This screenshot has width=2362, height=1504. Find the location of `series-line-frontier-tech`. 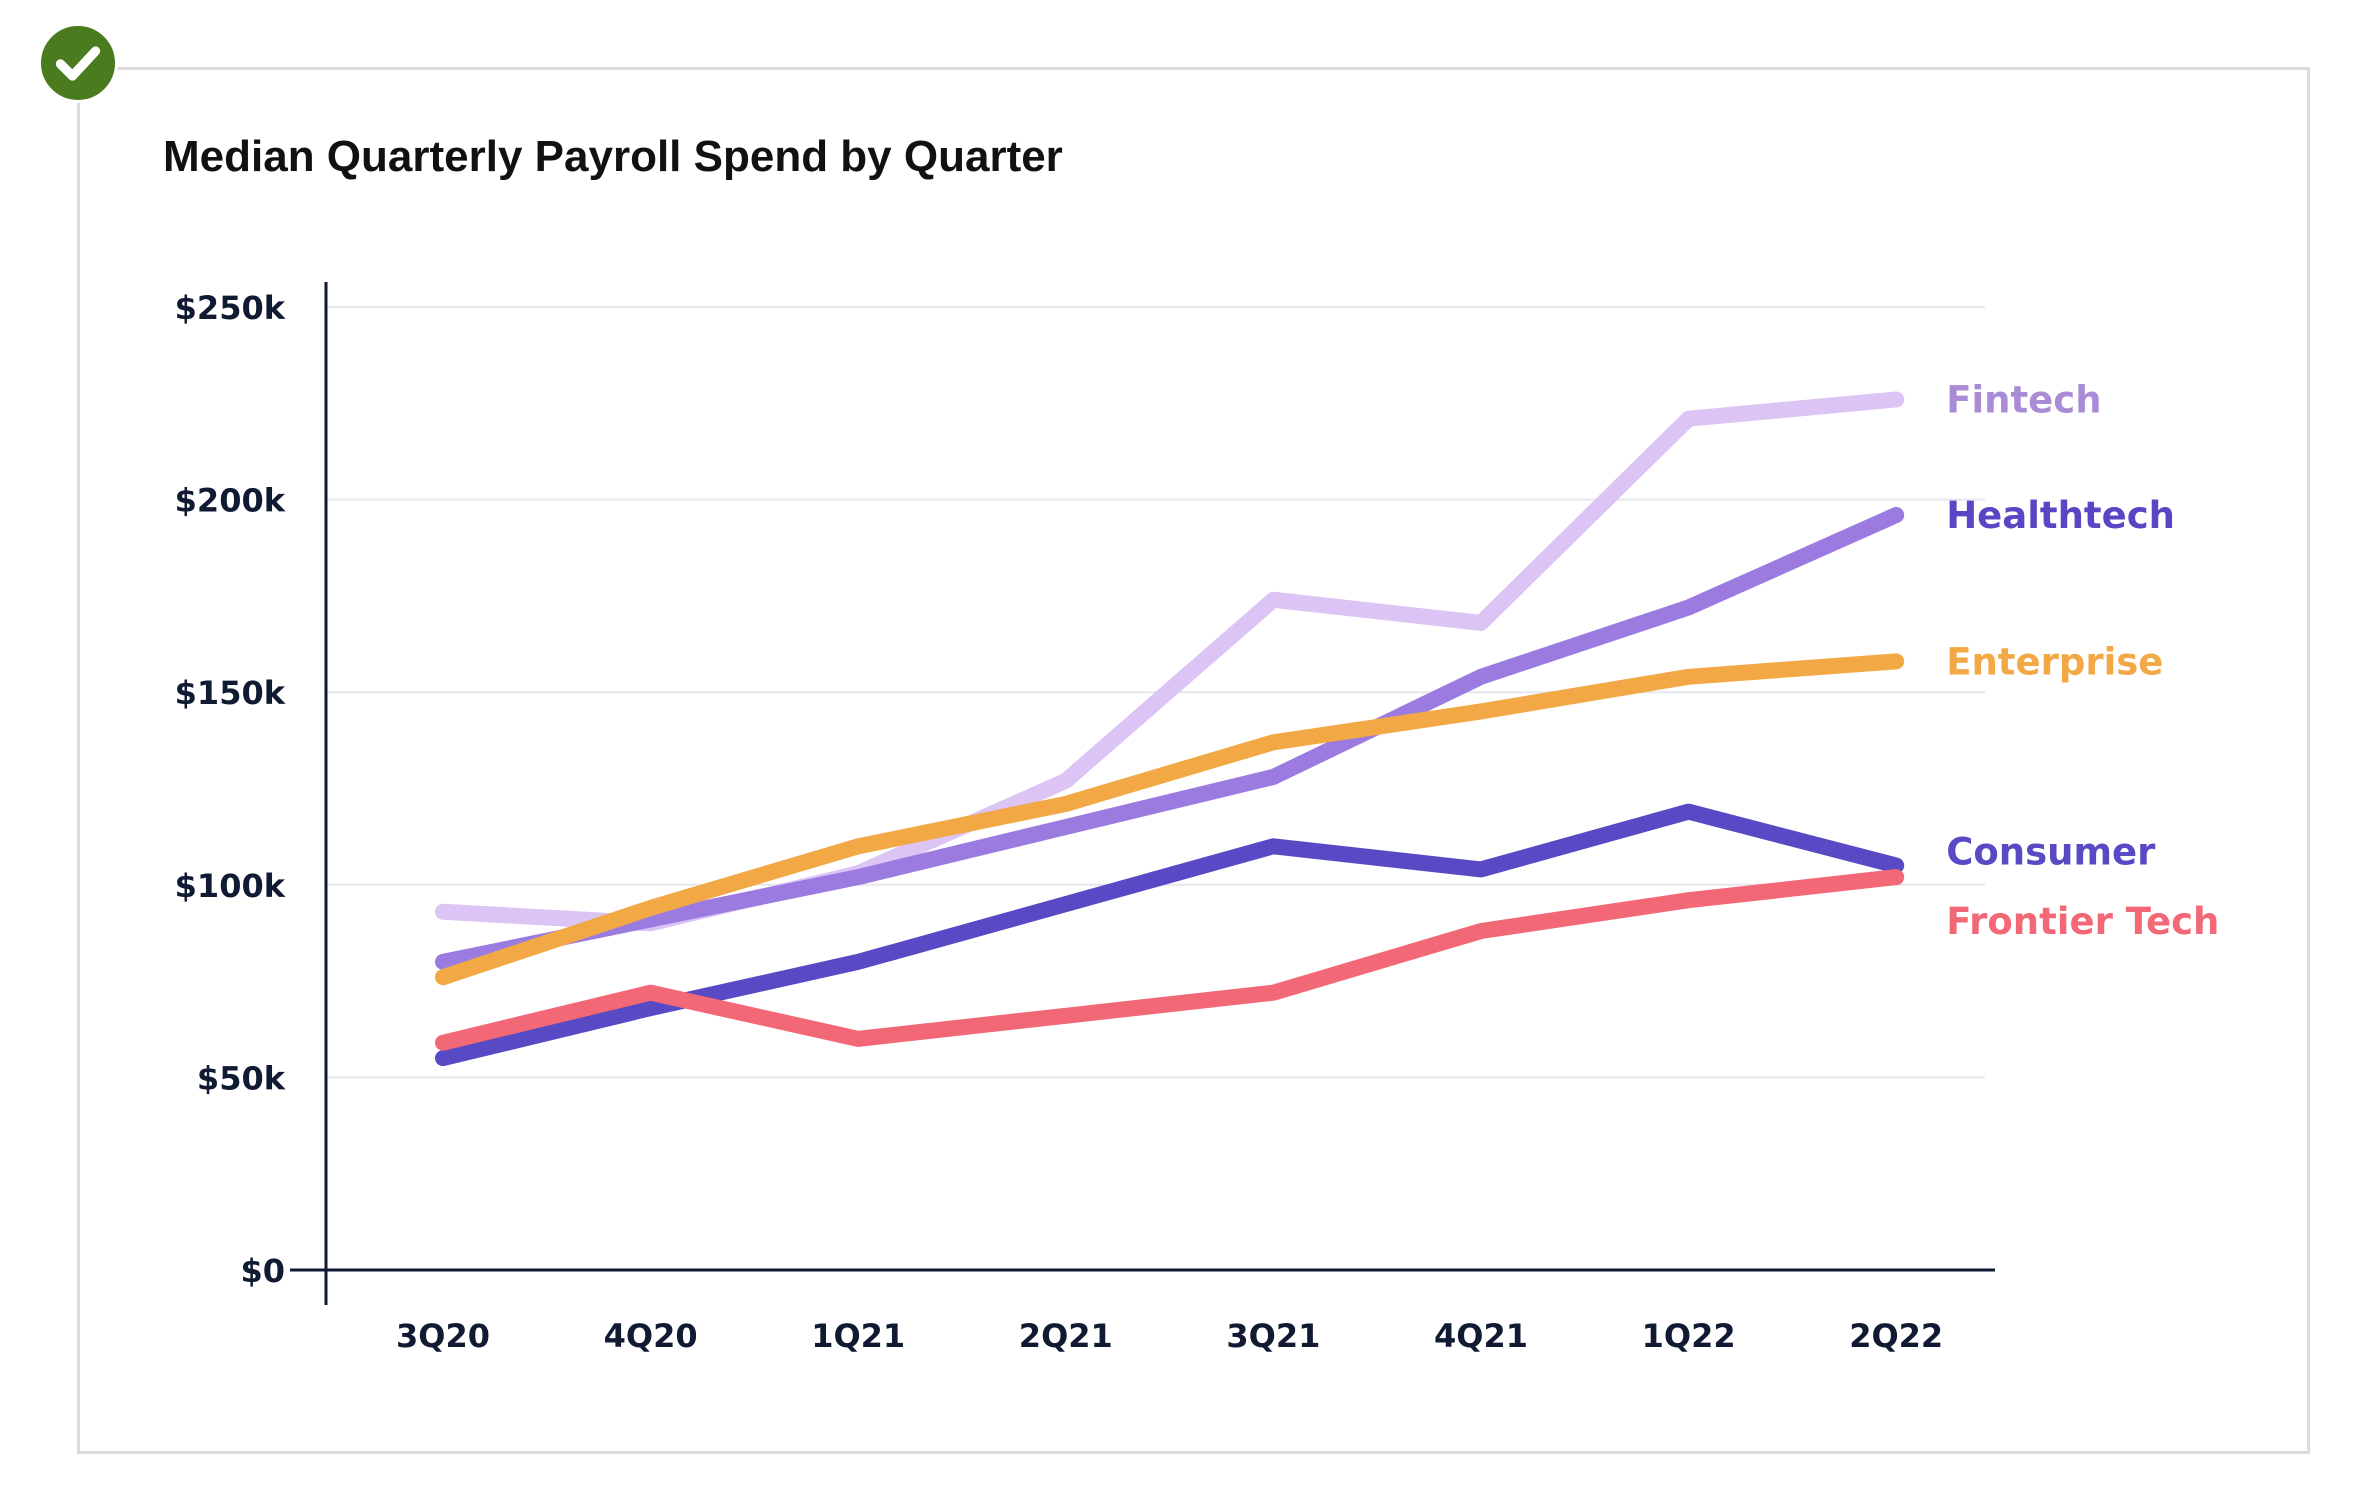

series-line-frontier-tech is located at coordinates (1170, 960).